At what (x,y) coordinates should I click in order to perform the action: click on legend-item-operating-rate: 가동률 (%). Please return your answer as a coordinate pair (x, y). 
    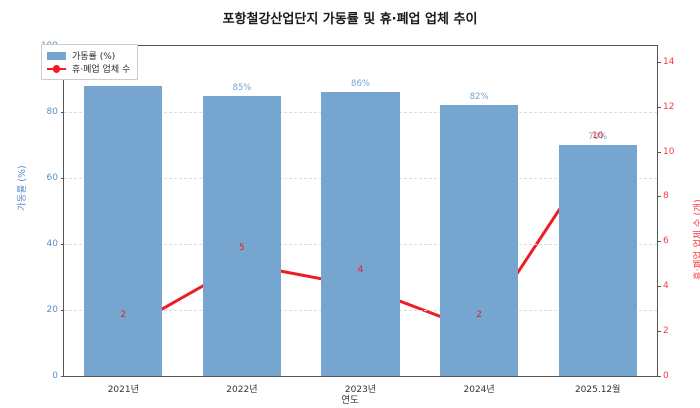
    Looking at the image, I should click on (88, 55).